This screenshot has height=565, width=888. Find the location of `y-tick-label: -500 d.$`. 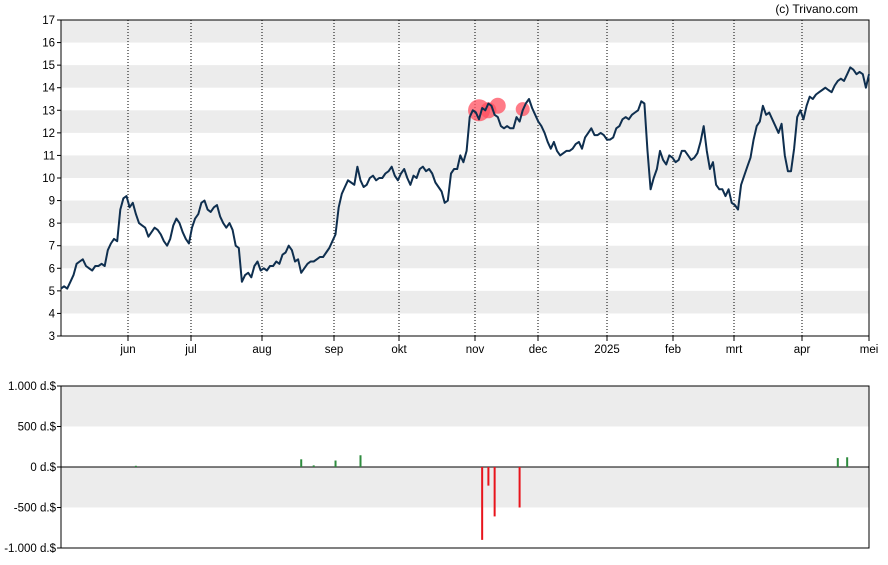

y-tick-label: -500 d.$ is located at coordinates (35, 509).